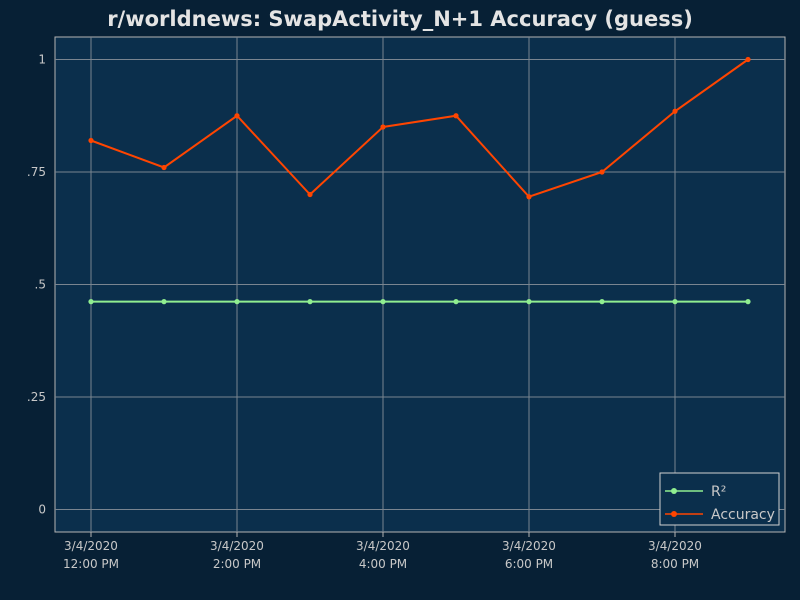 The image size is (800, 600). Describe the element at coordinates (237, 564) in the screenshot. I see `x-tick-label-time: 2:00 PM` at that location.